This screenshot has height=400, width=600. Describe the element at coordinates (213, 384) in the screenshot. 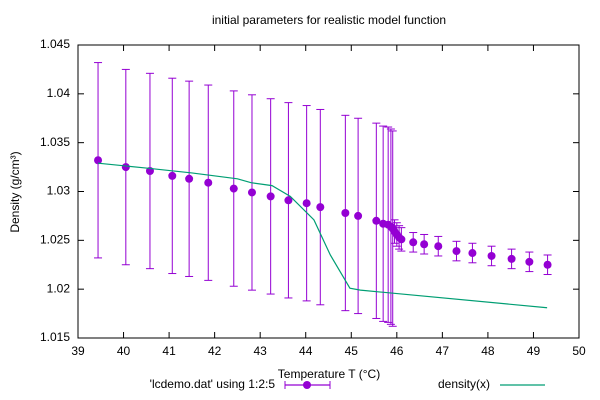

I see `legend-label: 'lcdemo.dat' using 1:2:5` at that location.